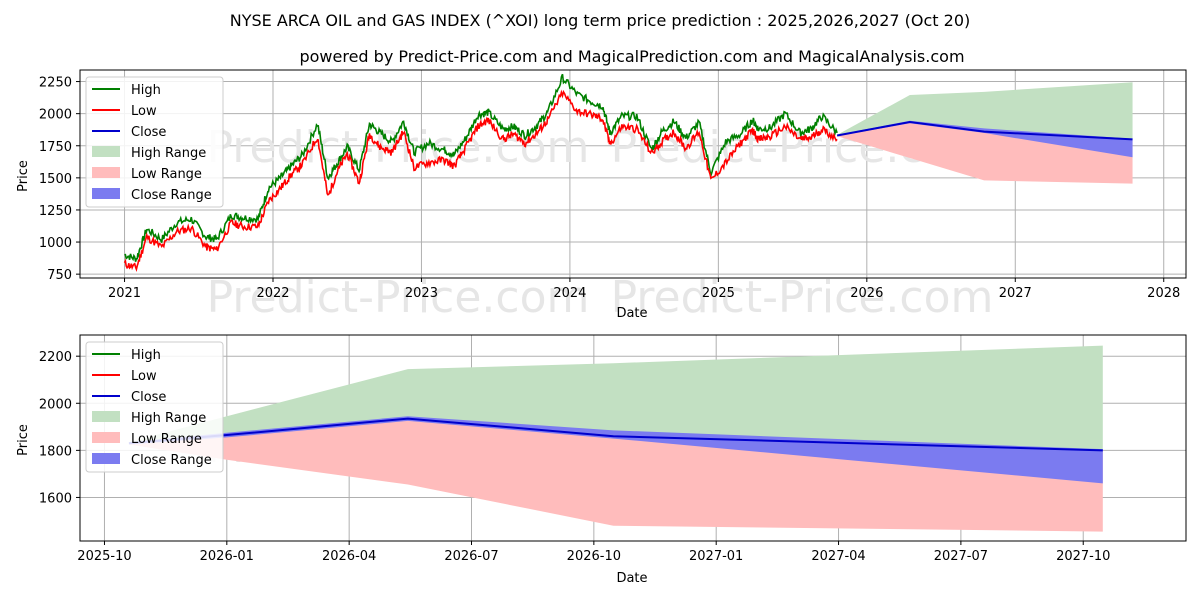 The height and width of the screenshot is (600, 1200). What do you see at coordinates (171, 460) in the screenshot?
I see `bottom-legend-close-range: Close Range` at bounding box center [171, 460].